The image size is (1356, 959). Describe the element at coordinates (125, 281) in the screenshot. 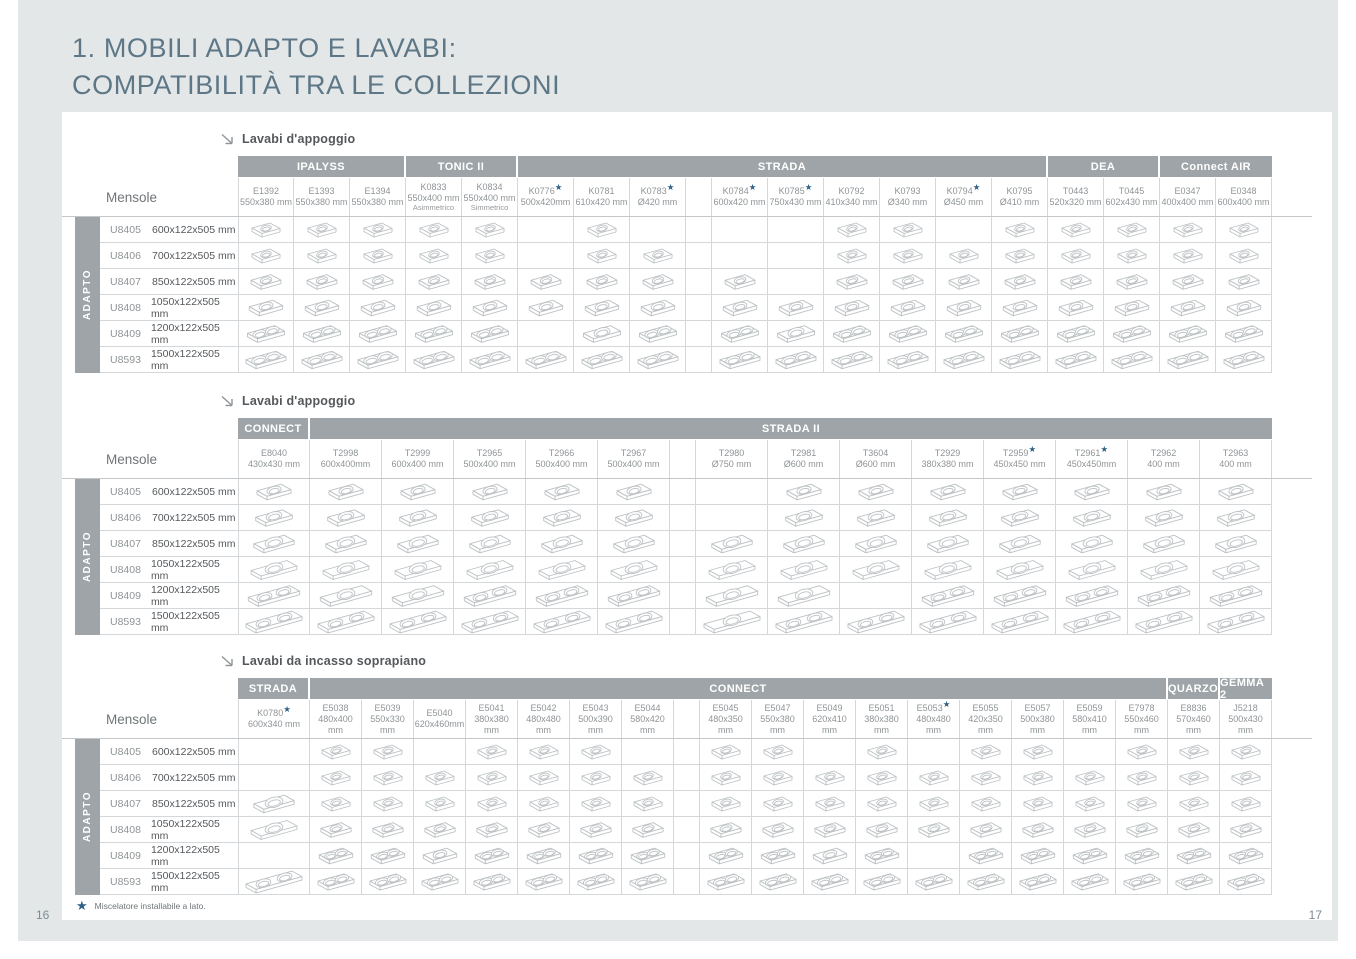

I see `shelf-code: U8407` at that location.